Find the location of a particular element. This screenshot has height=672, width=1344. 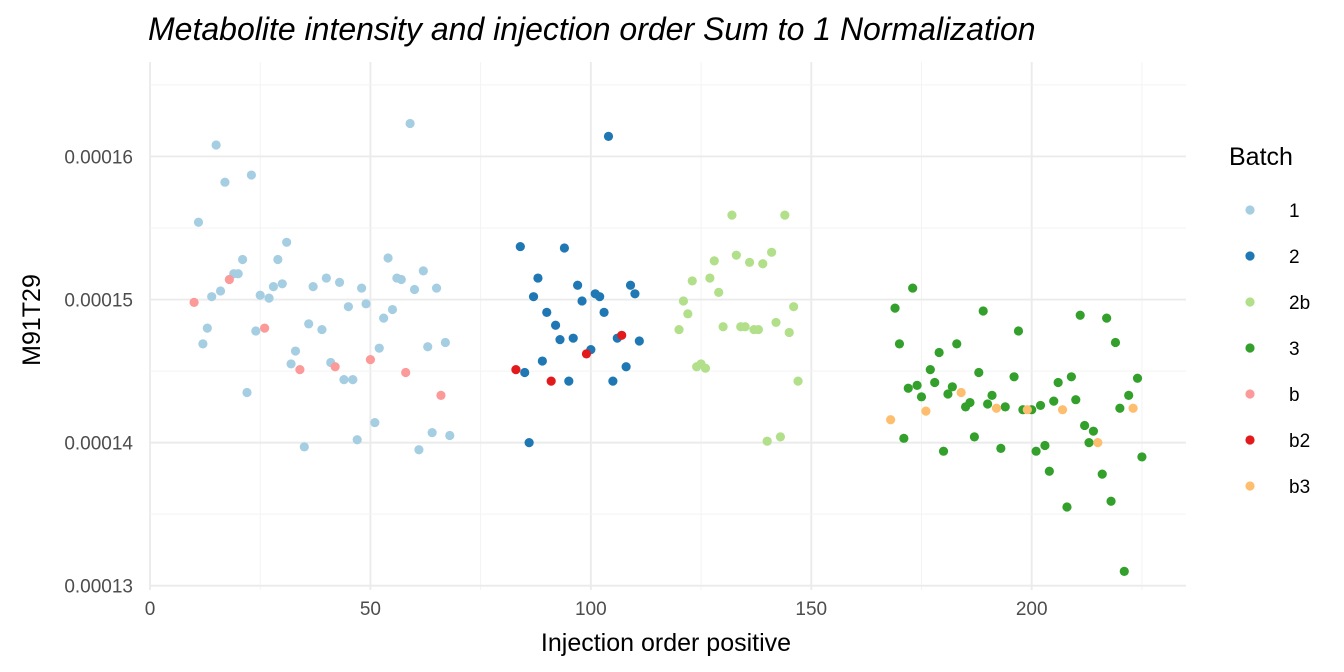

legend-label: b is located at coordinates (1294, 395).